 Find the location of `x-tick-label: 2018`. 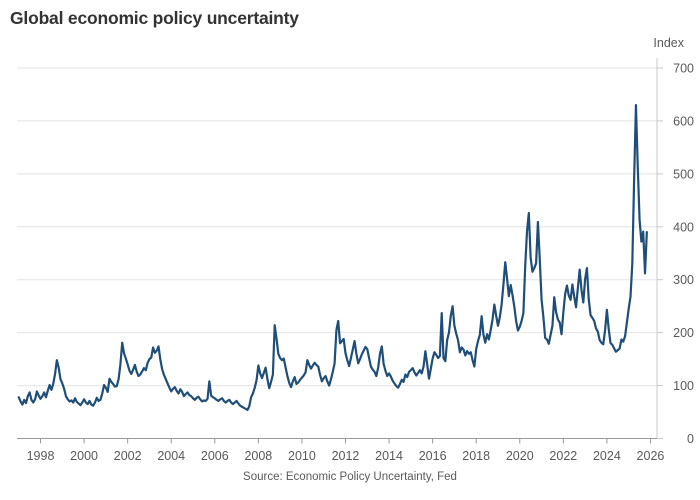

x-tick-label: 2018 is located at coordinates (476, 456).